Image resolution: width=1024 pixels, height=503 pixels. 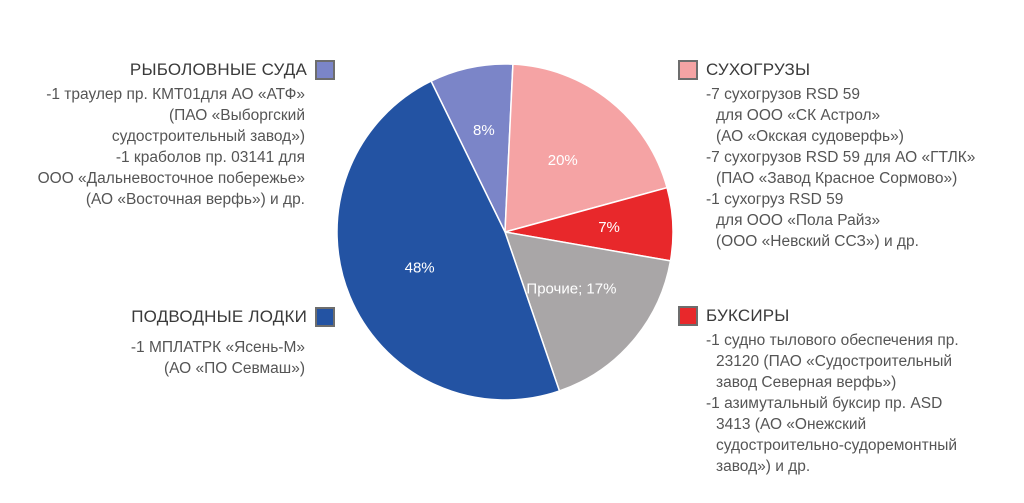 I want to click on legend-line: (АО «Восточная верфь») и др., so click(x=195, y=199).